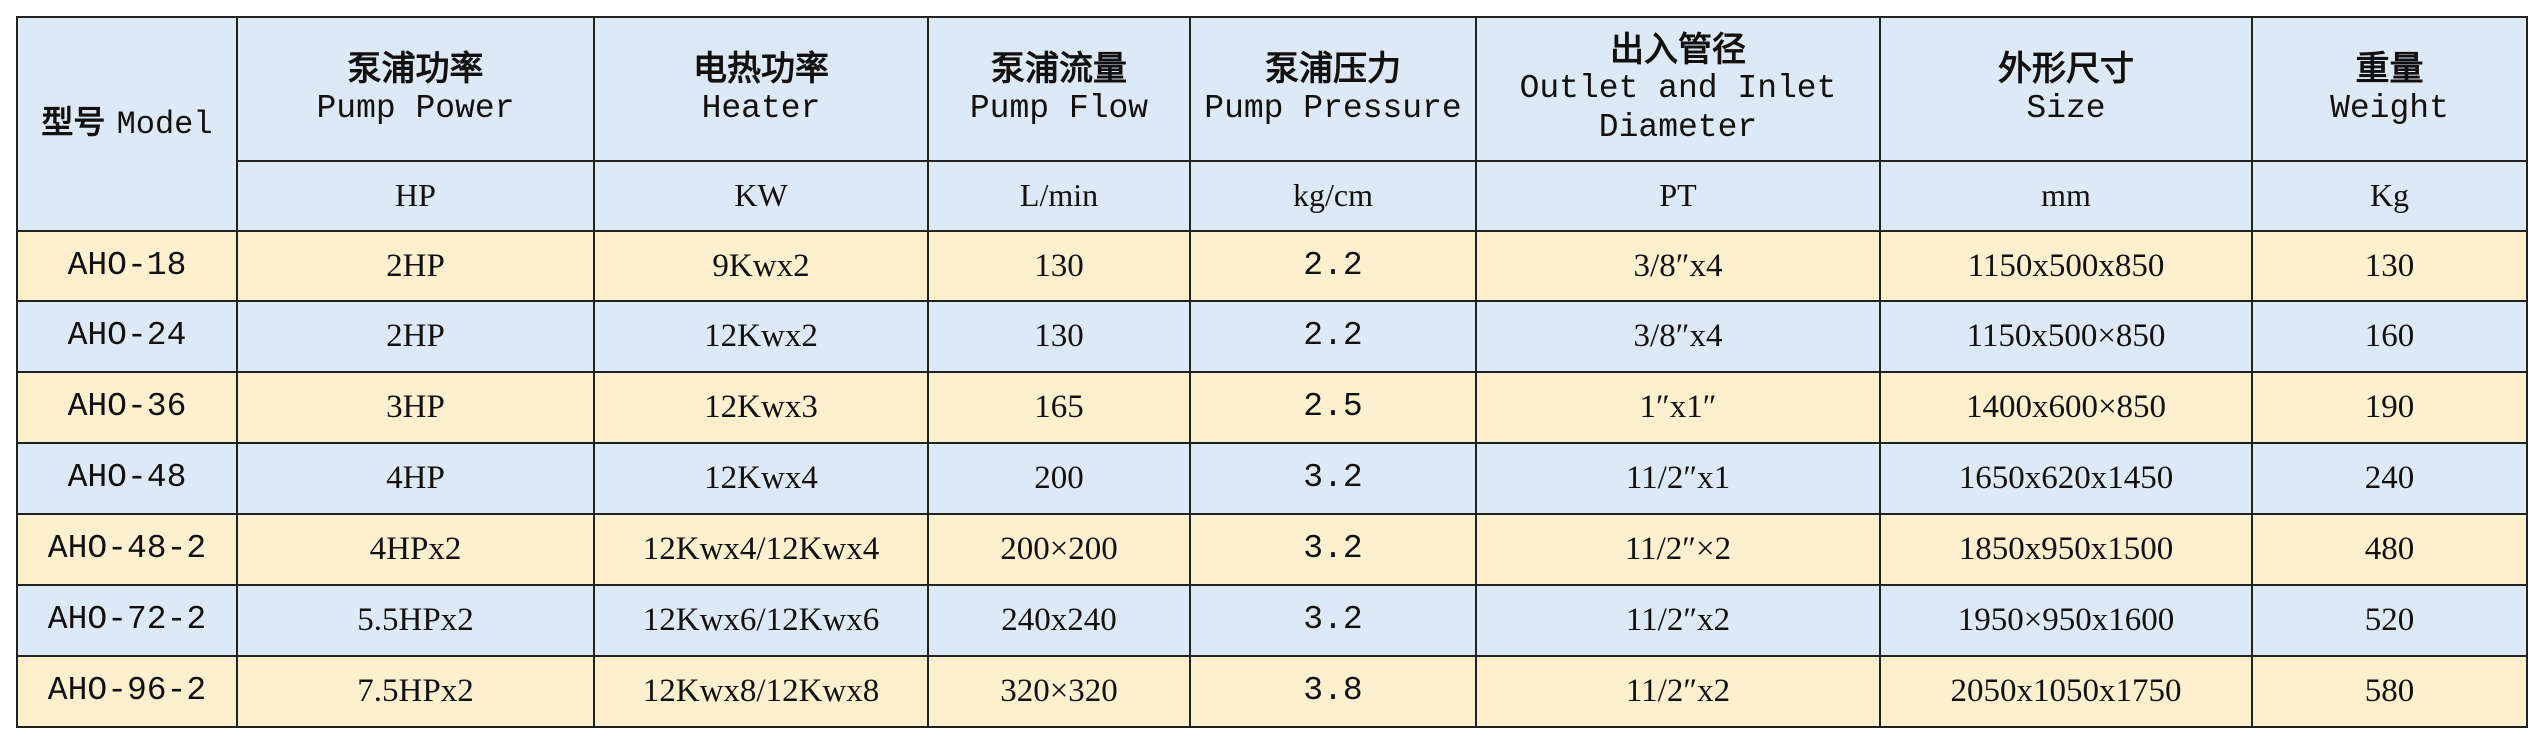 The image size is (2548, 736). I want to click on cell-pipe-diameter: 11/2″x1, so click(1678, 478).